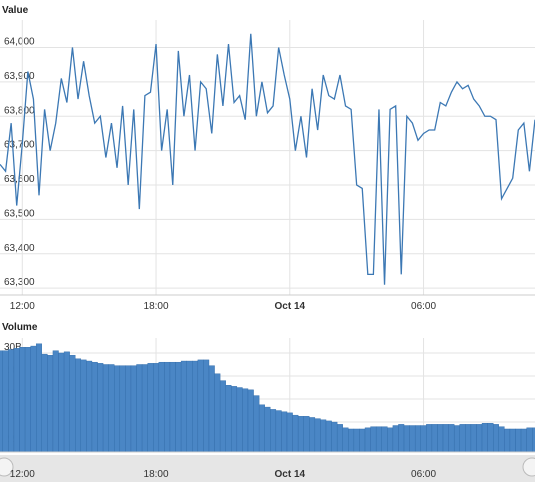  What do you see at coordinates (19, 76) in the screenshot?
I see `y-tick-label: 63,900` at bounding box center [19, 76].